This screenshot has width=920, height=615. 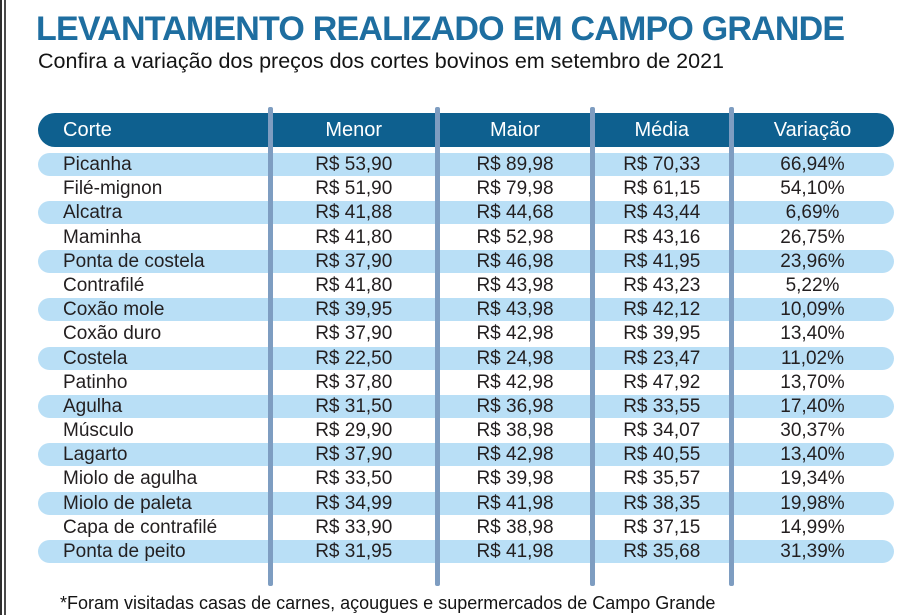 What do you see at coordinates (662, 527) in the screenshot?
I see `cell-value: R$ 37,15` at bounding box center [662, 527].